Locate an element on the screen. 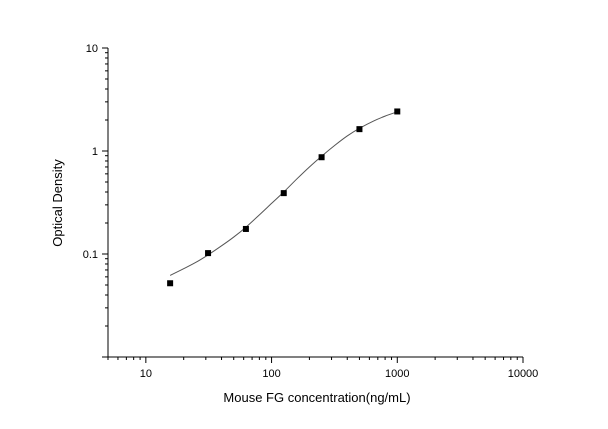 The width and height of the screenshot is (608, 429). x-tick-label: 10 is located at coordinates (146, 374).